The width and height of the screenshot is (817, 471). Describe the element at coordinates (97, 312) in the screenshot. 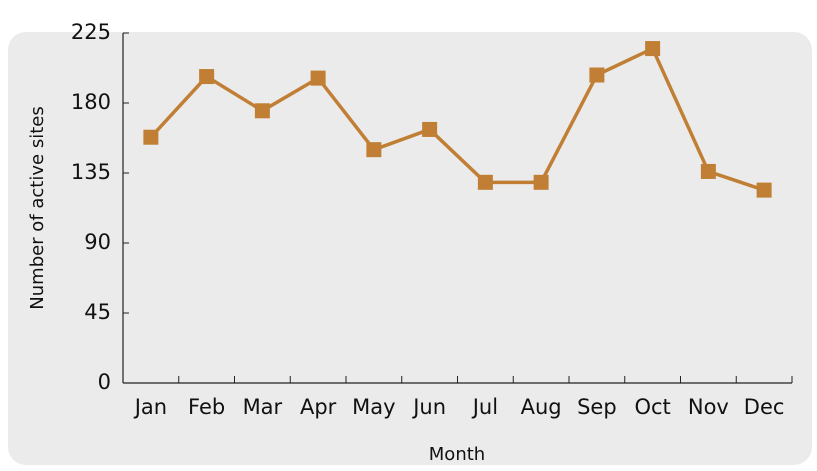

I see `y-tick-label: 45` at that location.